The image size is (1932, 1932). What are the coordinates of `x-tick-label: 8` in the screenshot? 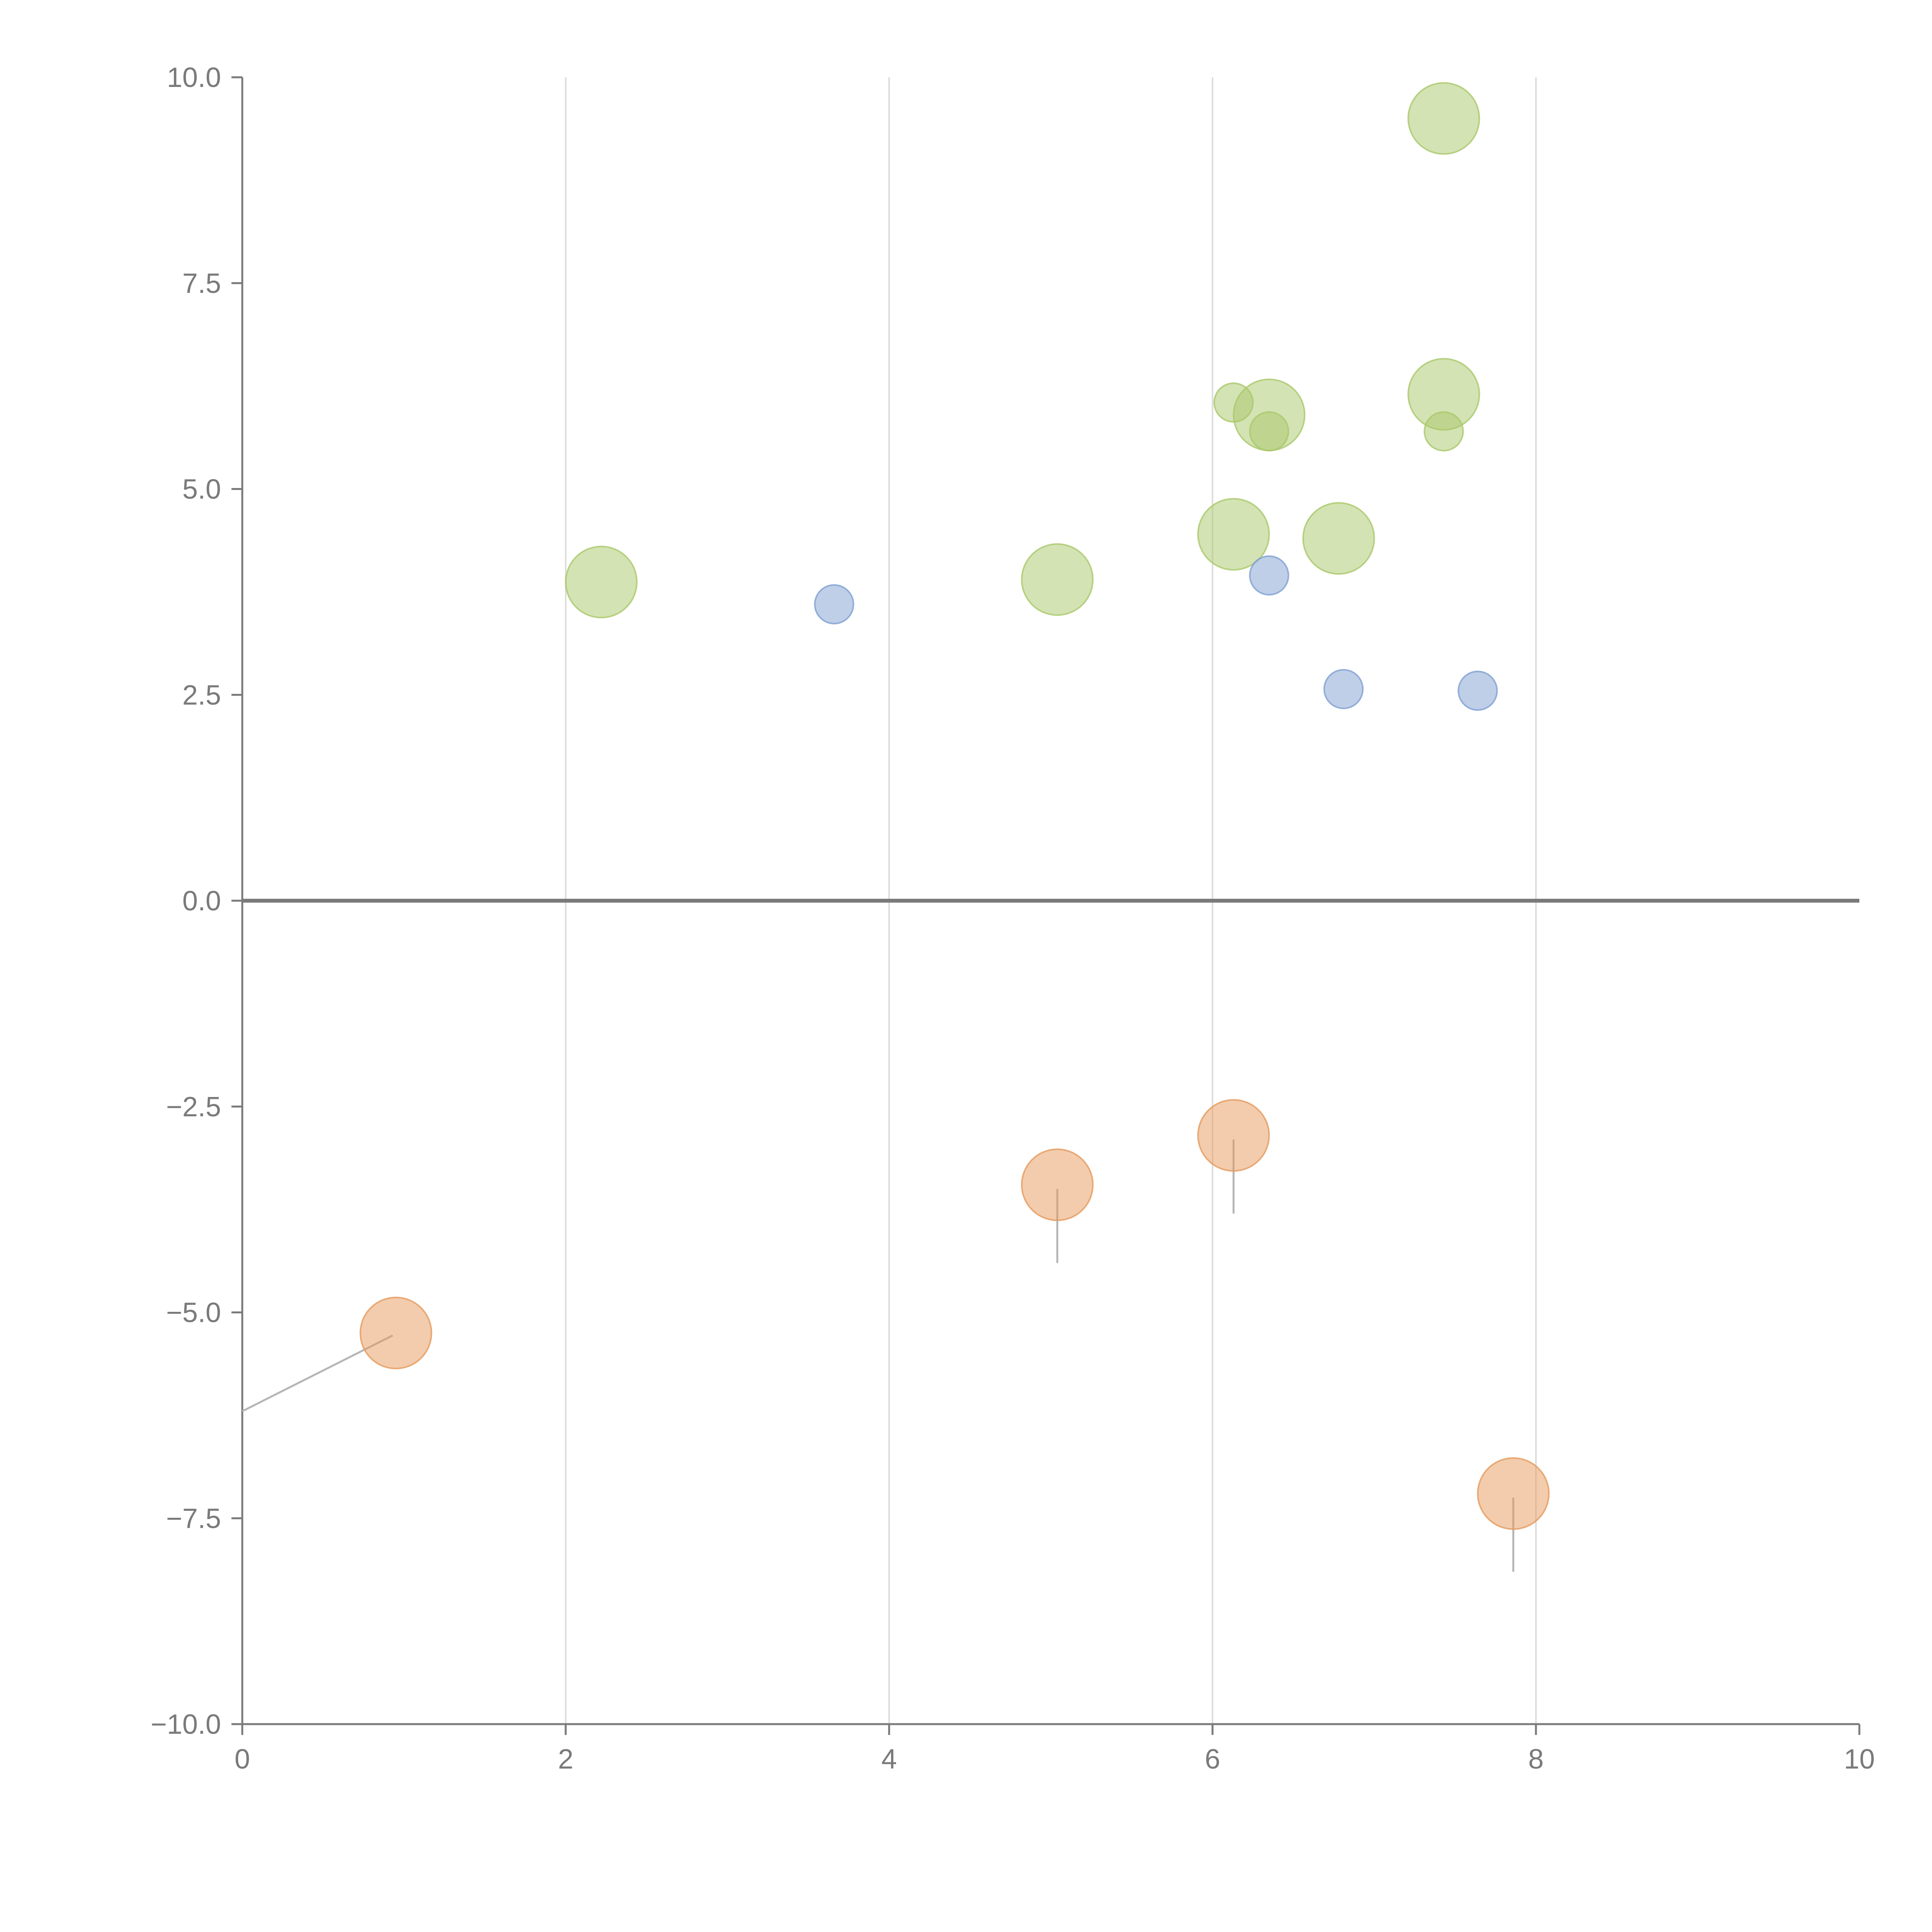 It's located at (1536, 1759).